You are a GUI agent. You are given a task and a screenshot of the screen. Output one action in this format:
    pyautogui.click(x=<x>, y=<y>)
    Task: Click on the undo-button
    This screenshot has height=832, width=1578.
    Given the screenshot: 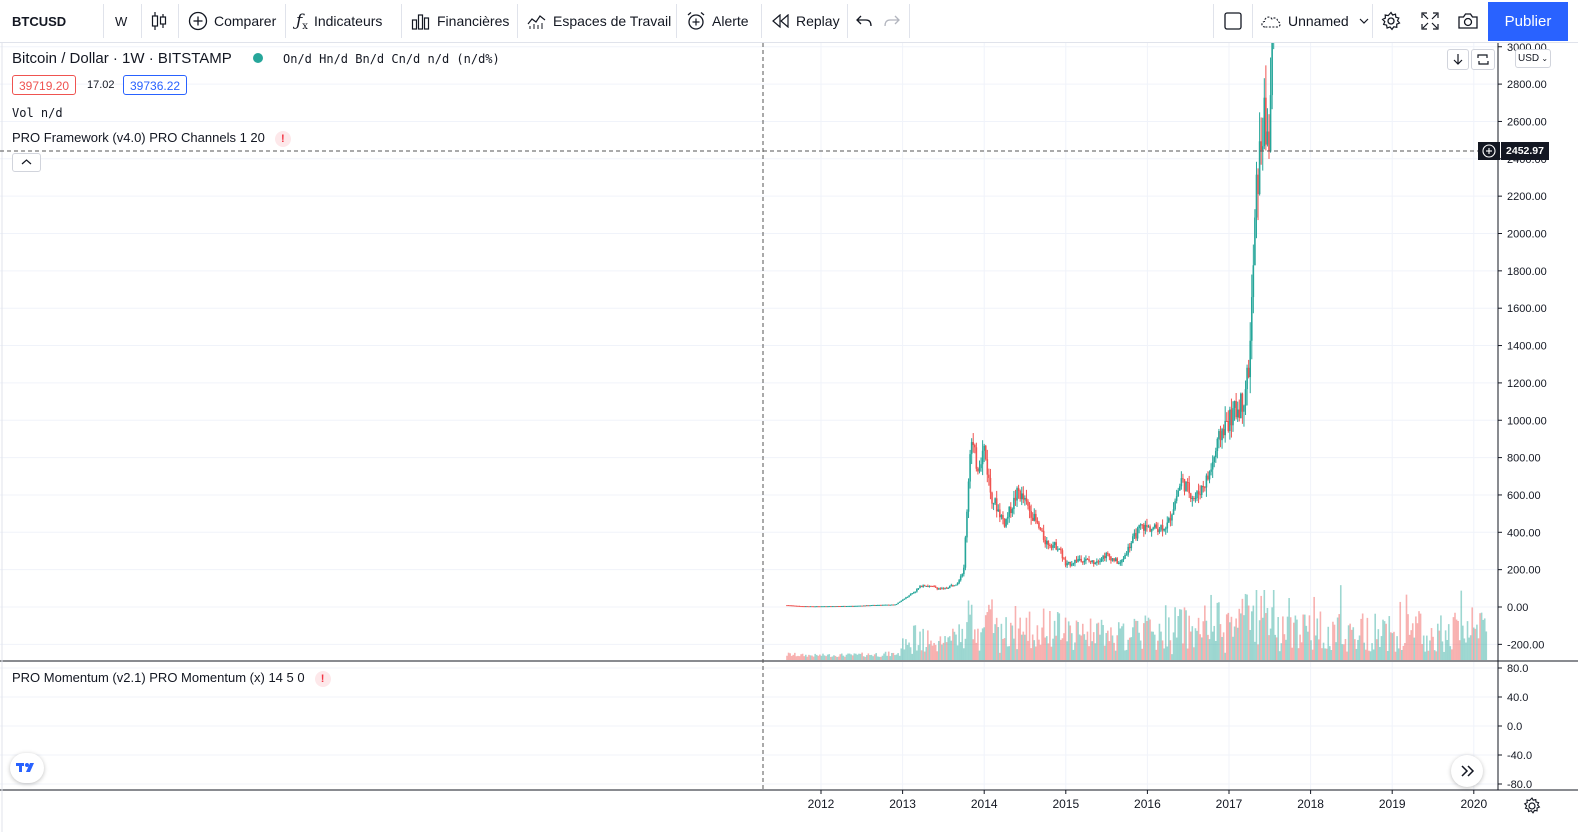 What is the action you would take?
    pyautogui.click(x=864, y=21)
    